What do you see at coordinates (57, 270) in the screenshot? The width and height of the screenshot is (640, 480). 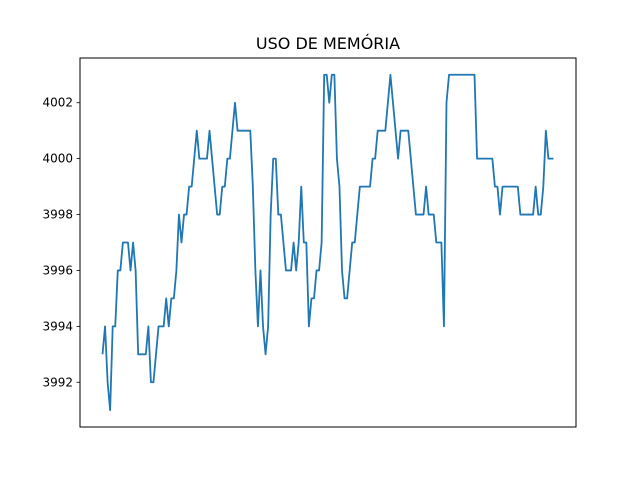 I see `y-tick-label: 3996` at bounding box center [57, 270].